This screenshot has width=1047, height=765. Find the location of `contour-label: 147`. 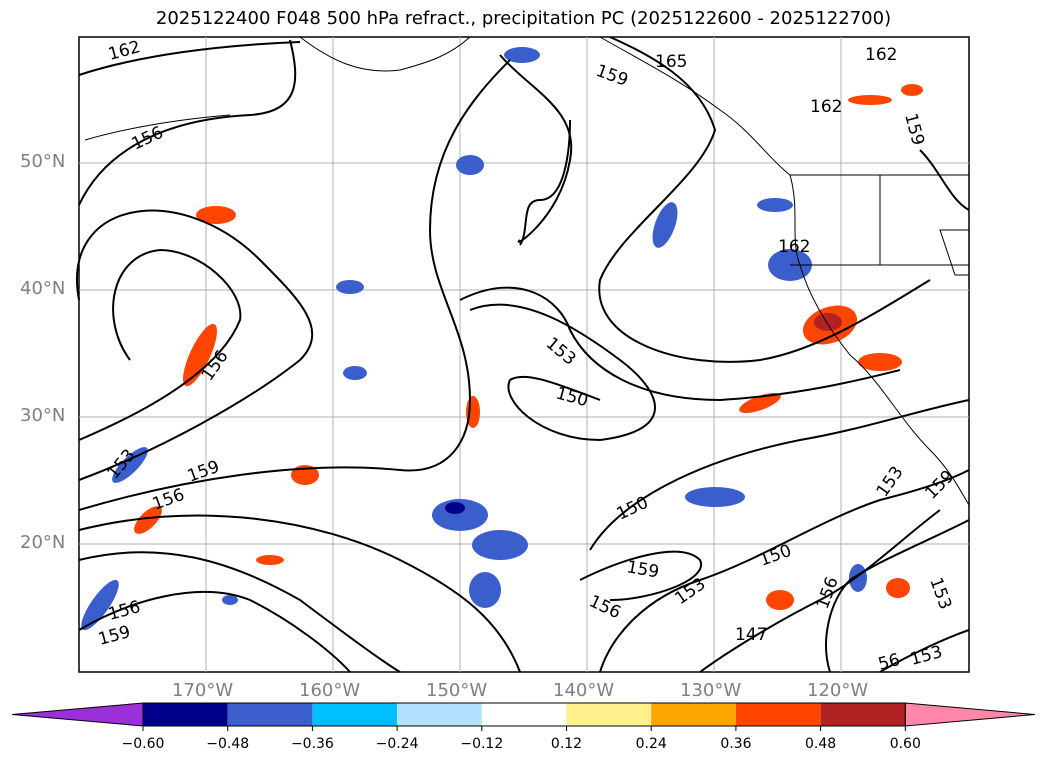

contour-label: 147 is located at coordinates (751, 635).